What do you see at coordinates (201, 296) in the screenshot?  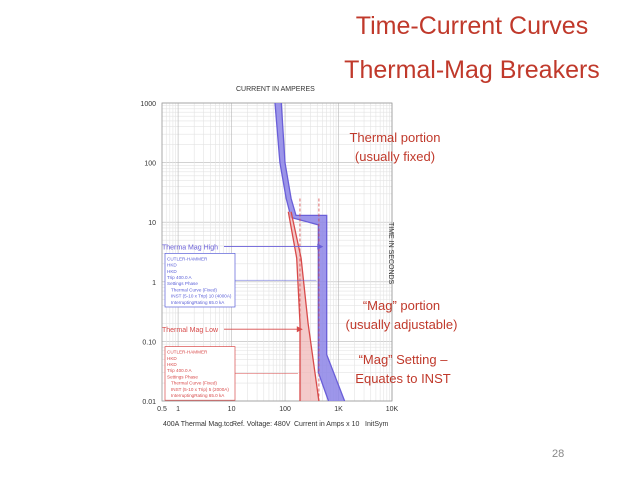 I see `legend-line: INST (5-10 x Trip) 10 (4000A)` at bounding box center [201, 296].